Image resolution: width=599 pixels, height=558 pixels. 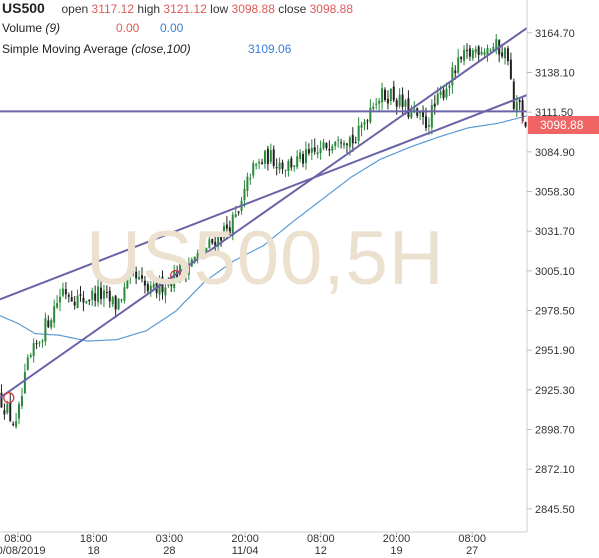 I want to click on x-tick-time: 20:00, so click(x=245, y=539).